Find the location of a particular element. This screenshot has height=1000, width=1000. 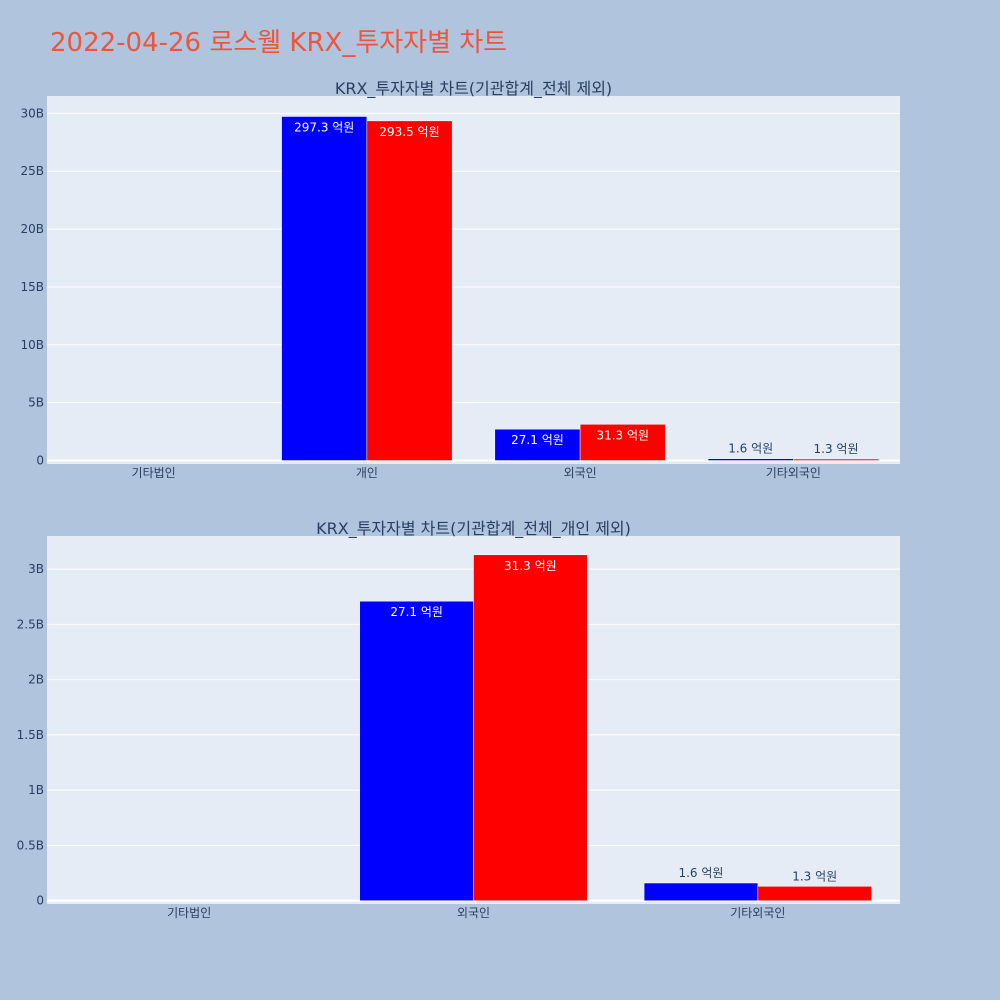

y-tick-label: 10B is located at coordinates (32, 345).